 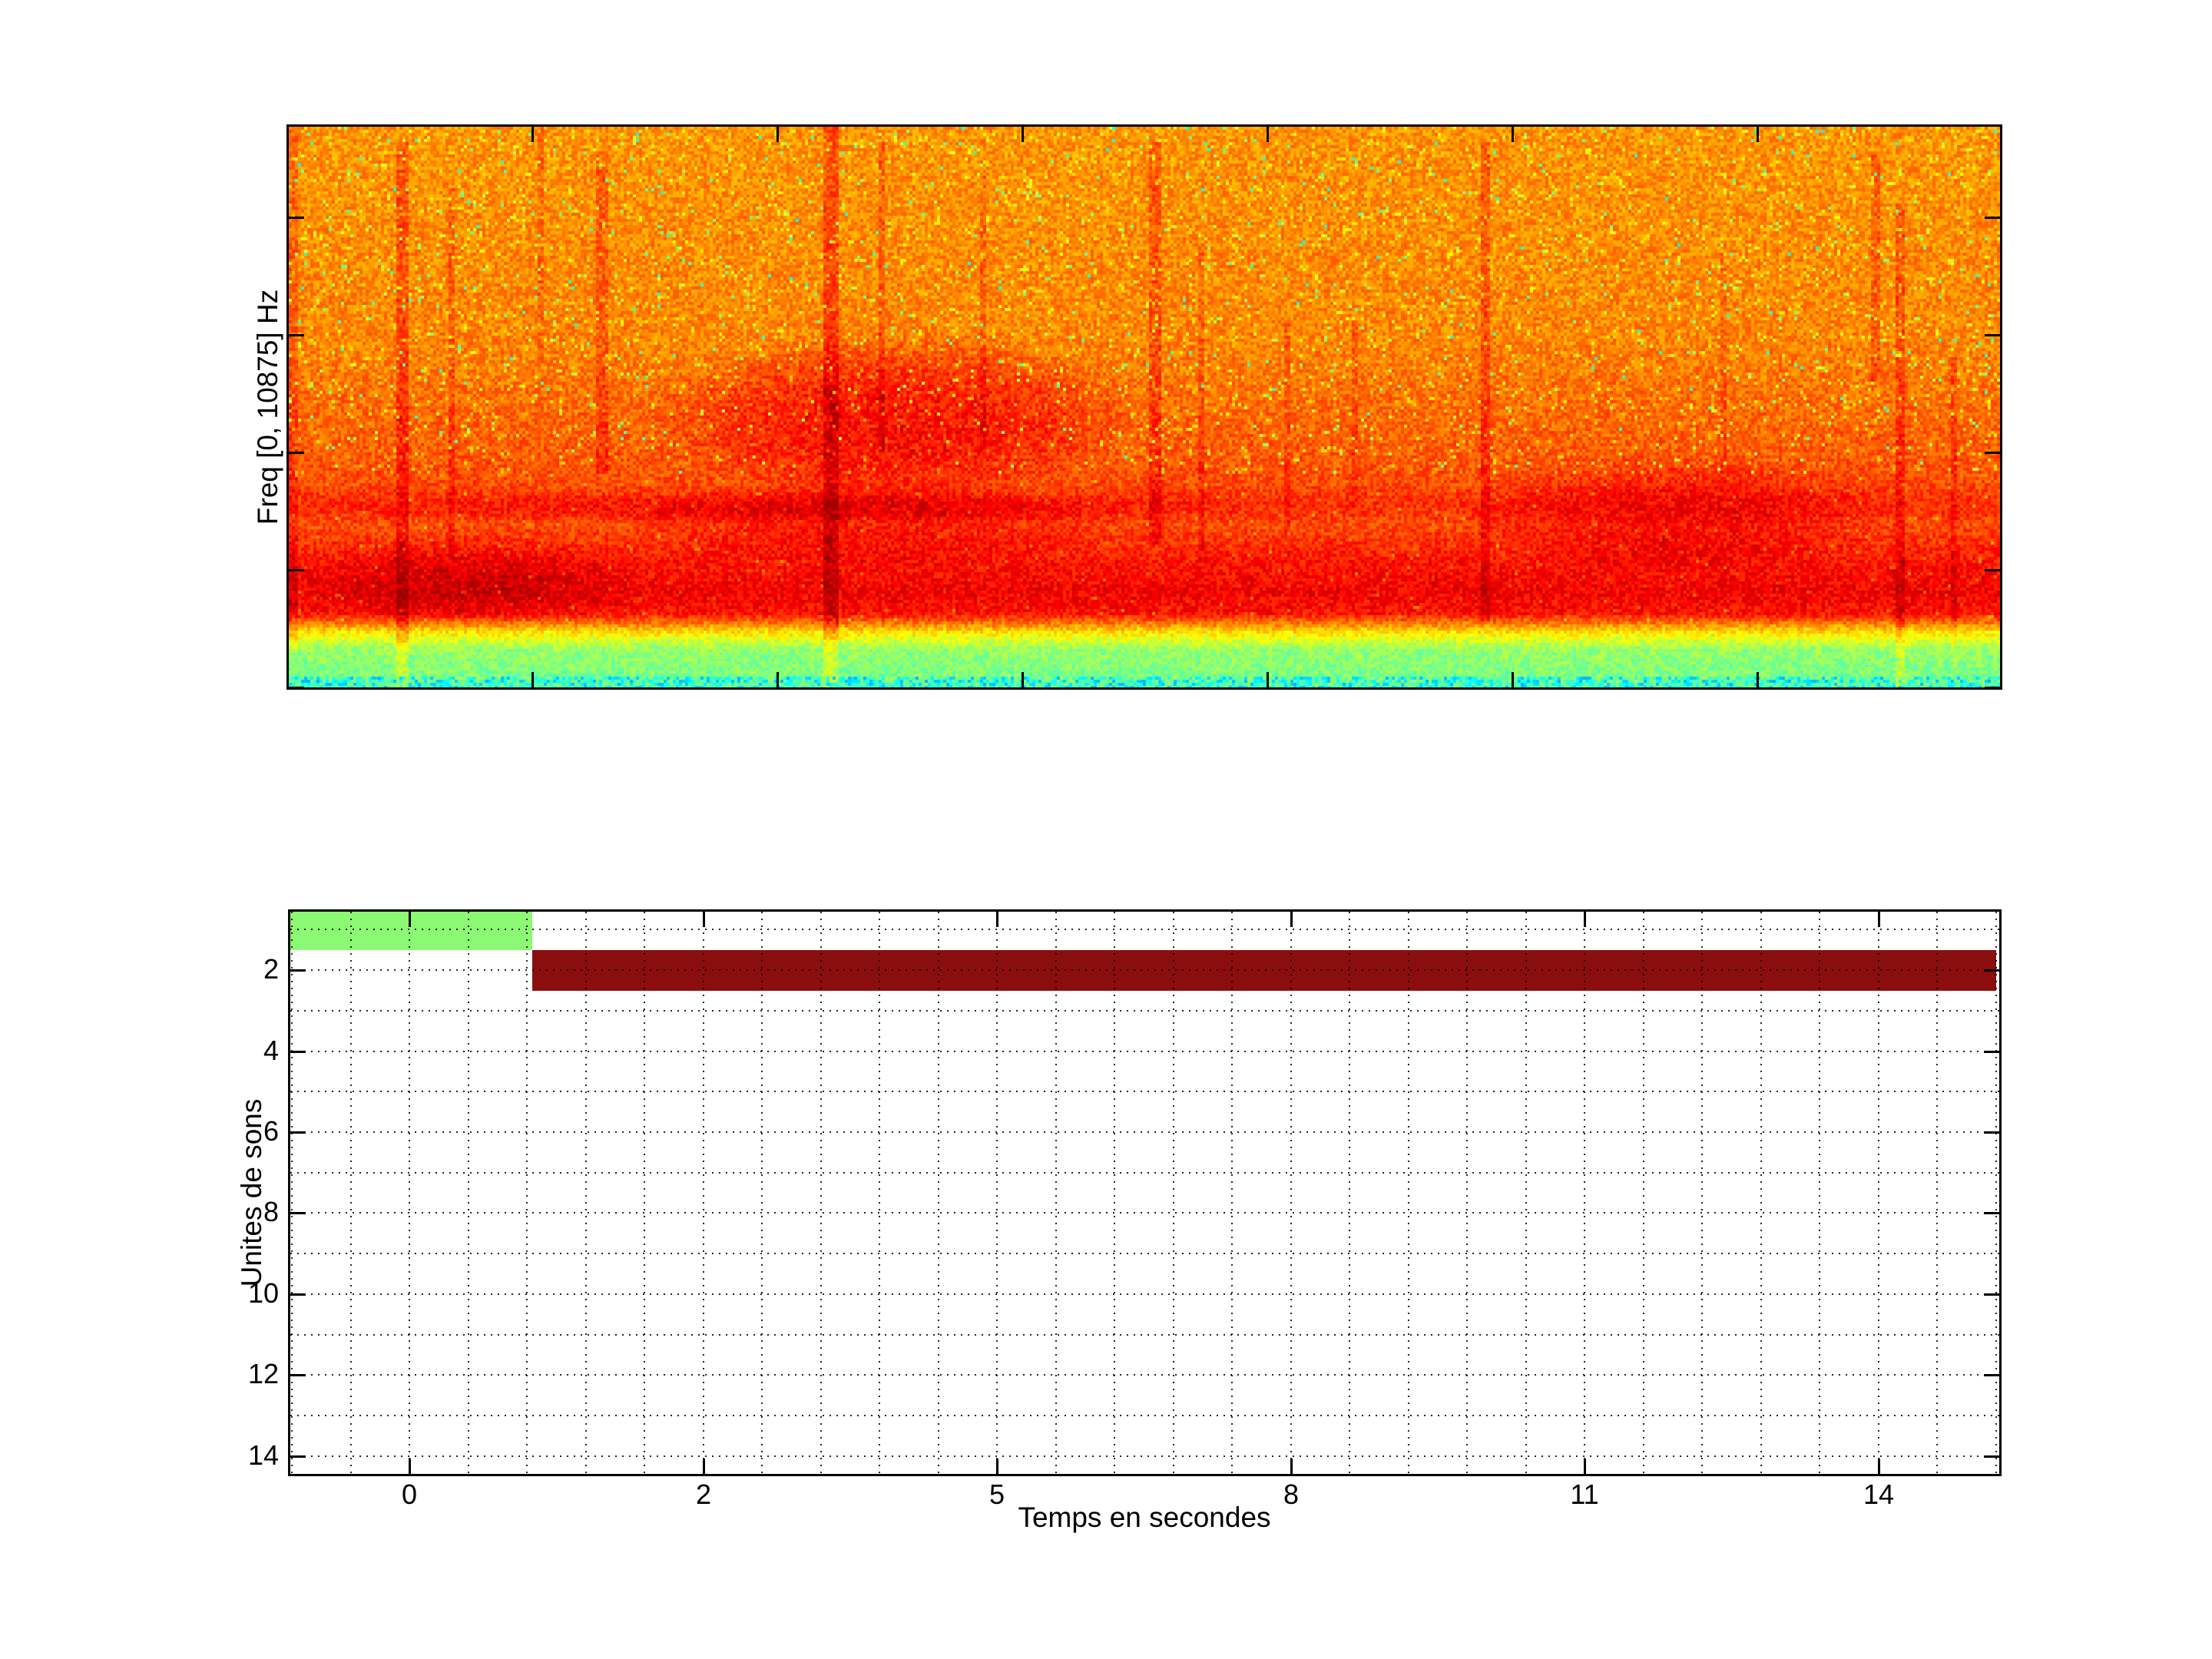 I want to click on timeline-x-tick-label: 5, so click(x=997, y=1495).